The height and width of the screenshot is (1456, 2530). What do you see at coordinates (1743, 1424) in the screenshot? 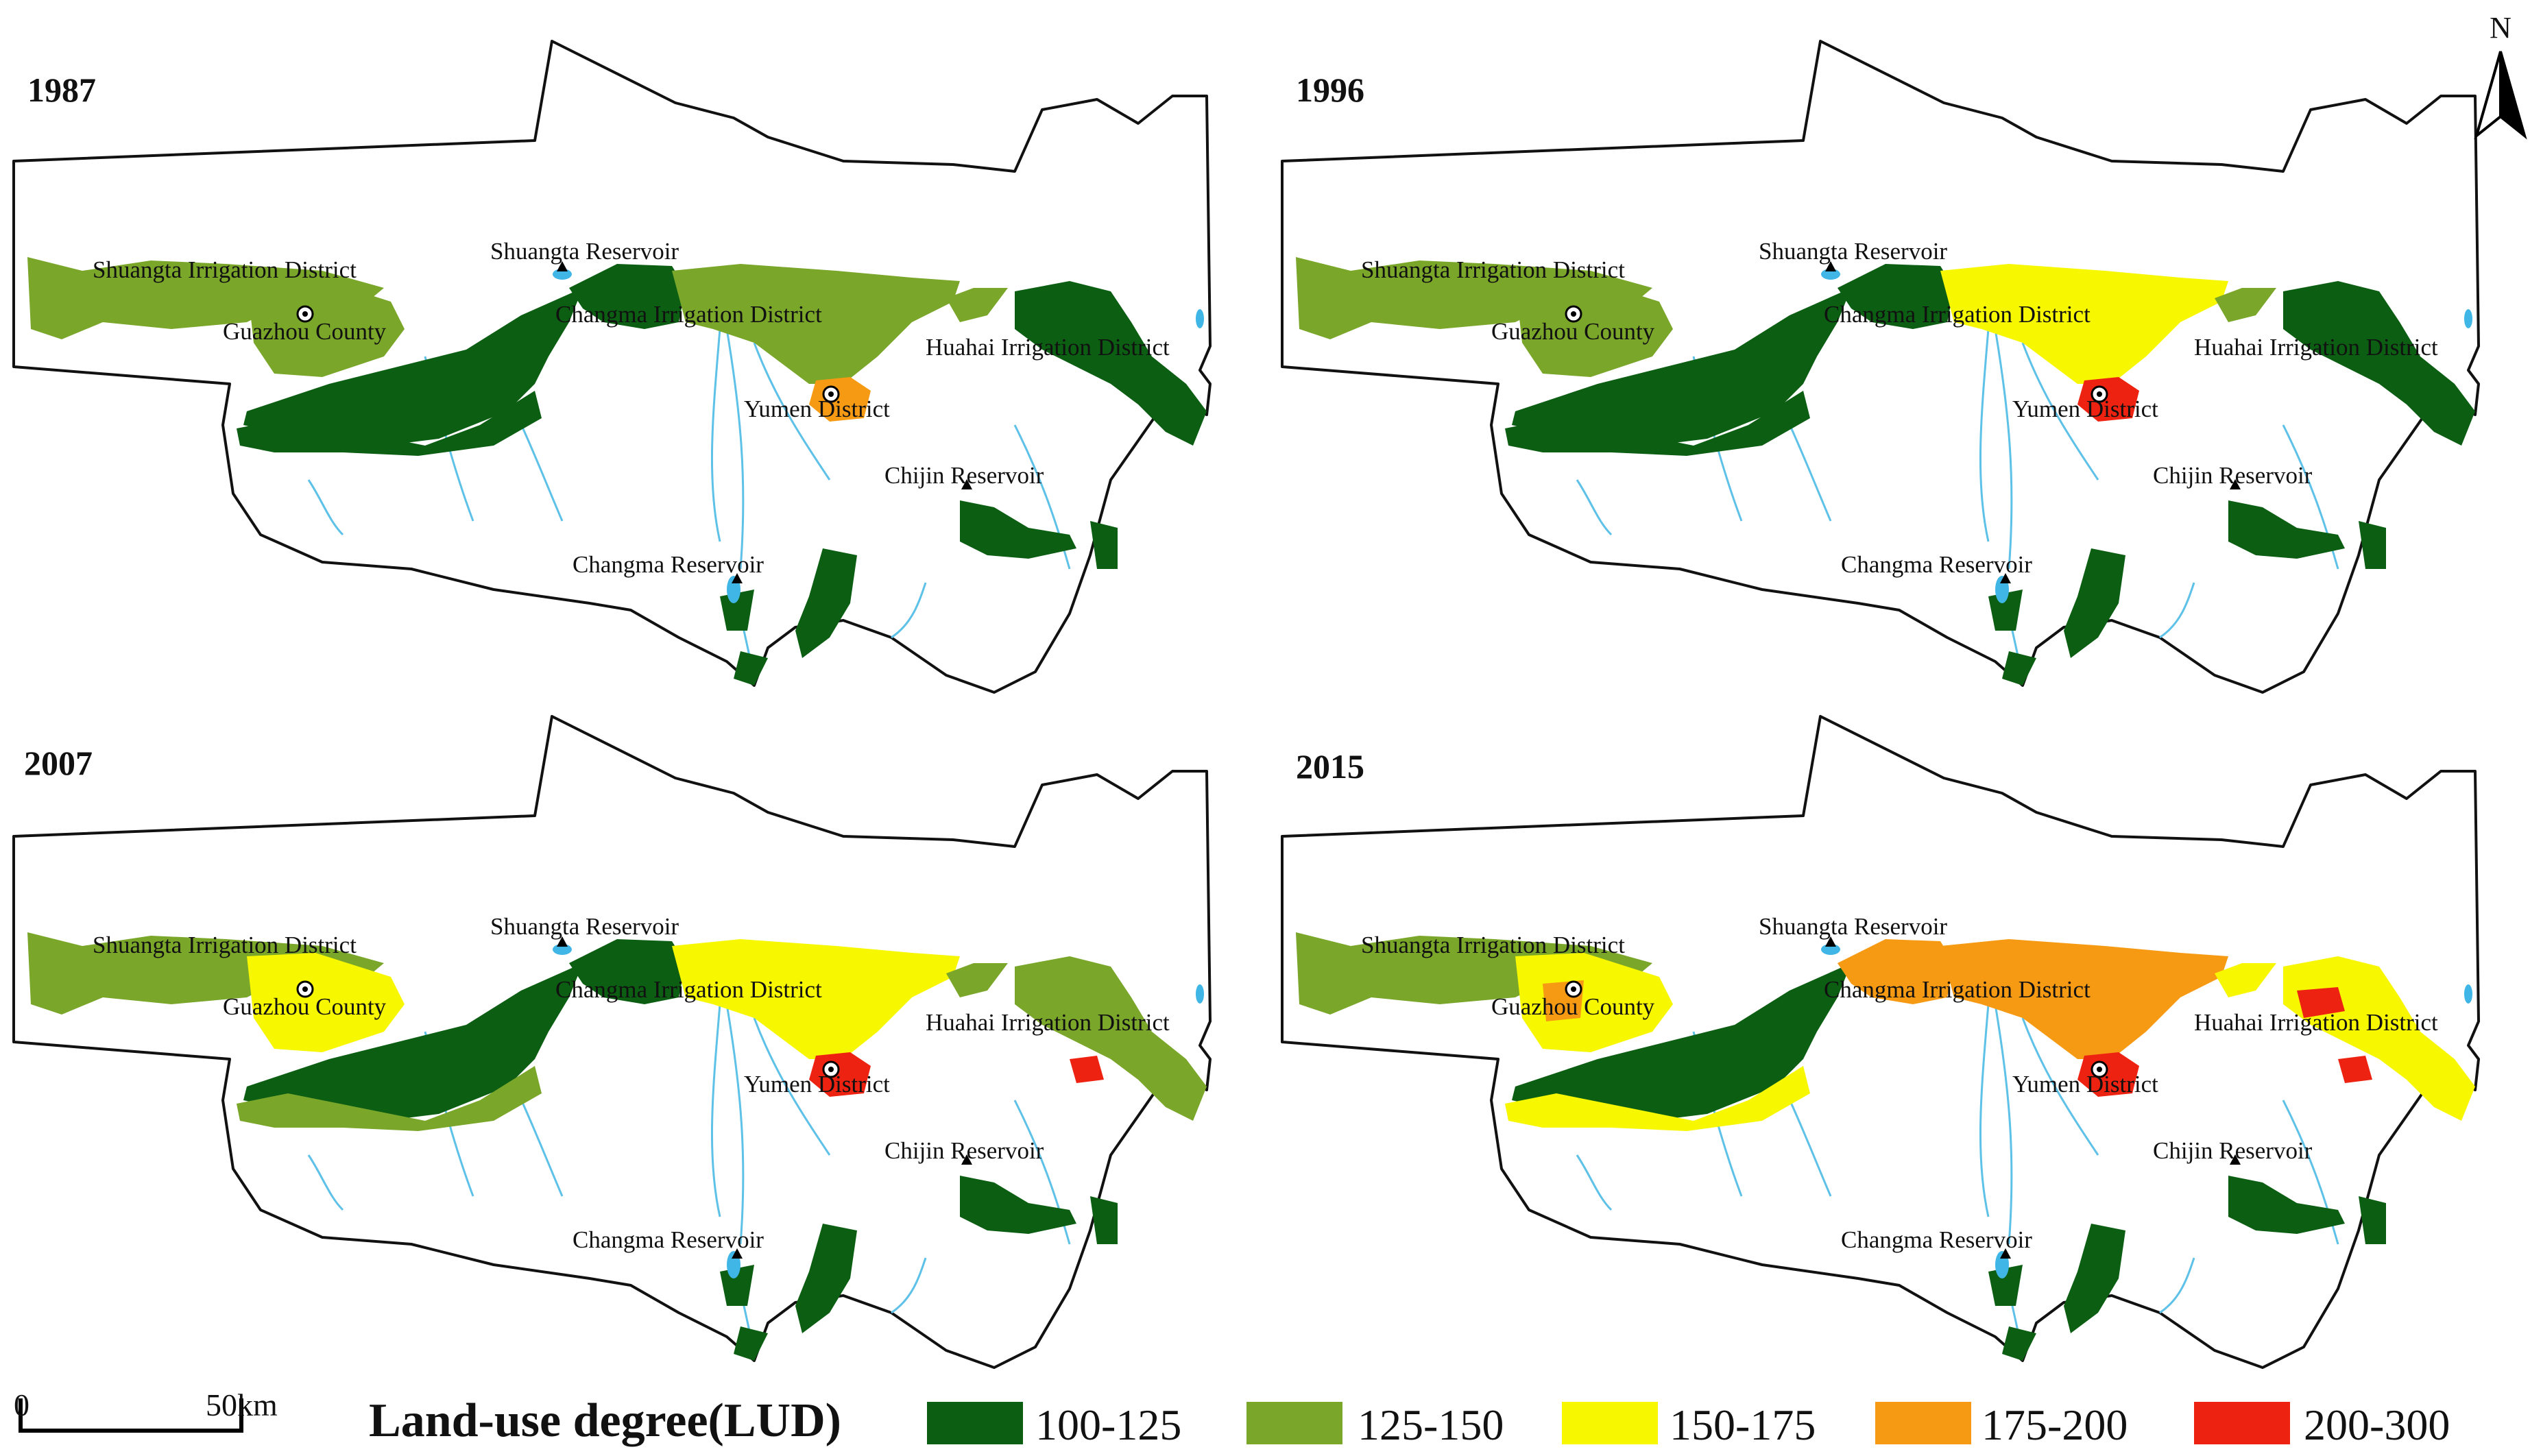
I see `legend-label-150-175: 150-175` at bounding box center [1743, 1424].